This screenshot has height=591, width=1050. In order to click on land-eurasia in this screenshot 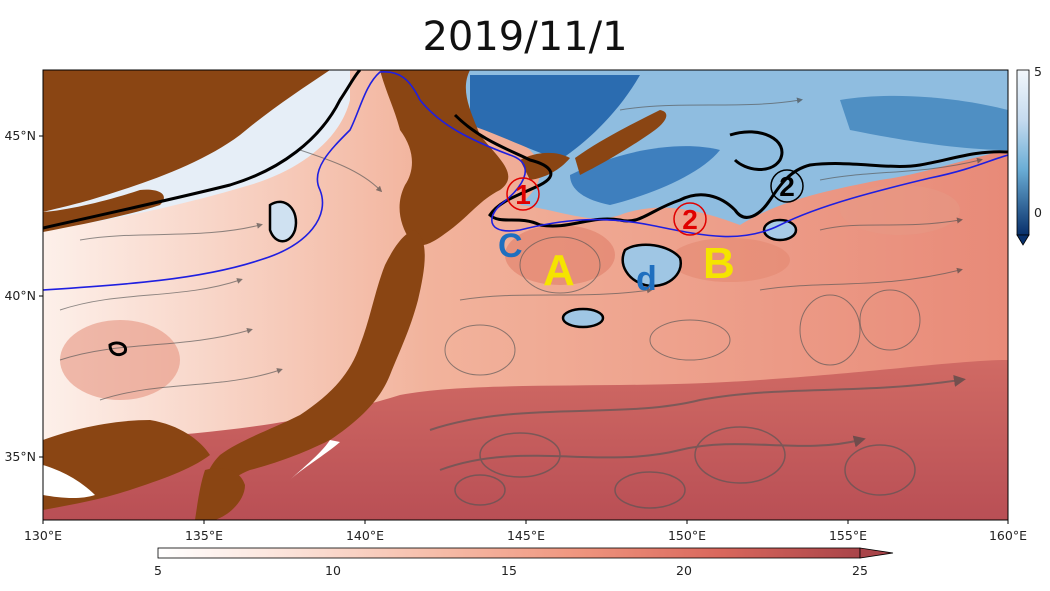, I will do `click(186, 141)`.